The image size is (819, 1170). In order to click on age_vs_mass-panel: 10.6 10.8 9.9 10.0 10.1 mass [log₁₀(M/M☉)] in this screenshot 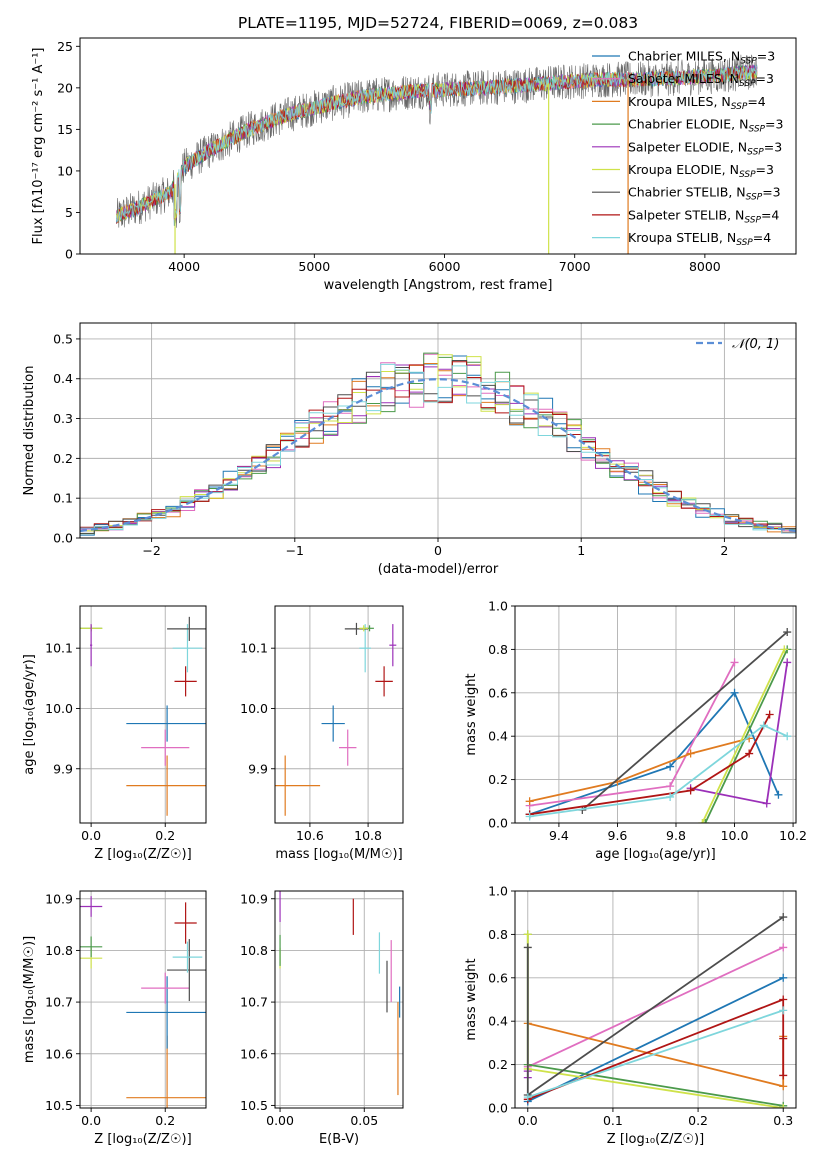, I will do `click(322, 733)`.